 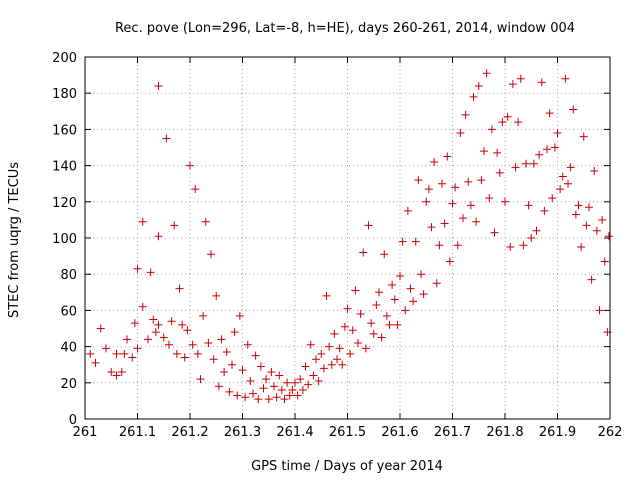 I want to click on y-tick-label: 200, so click(x=64, y=58).